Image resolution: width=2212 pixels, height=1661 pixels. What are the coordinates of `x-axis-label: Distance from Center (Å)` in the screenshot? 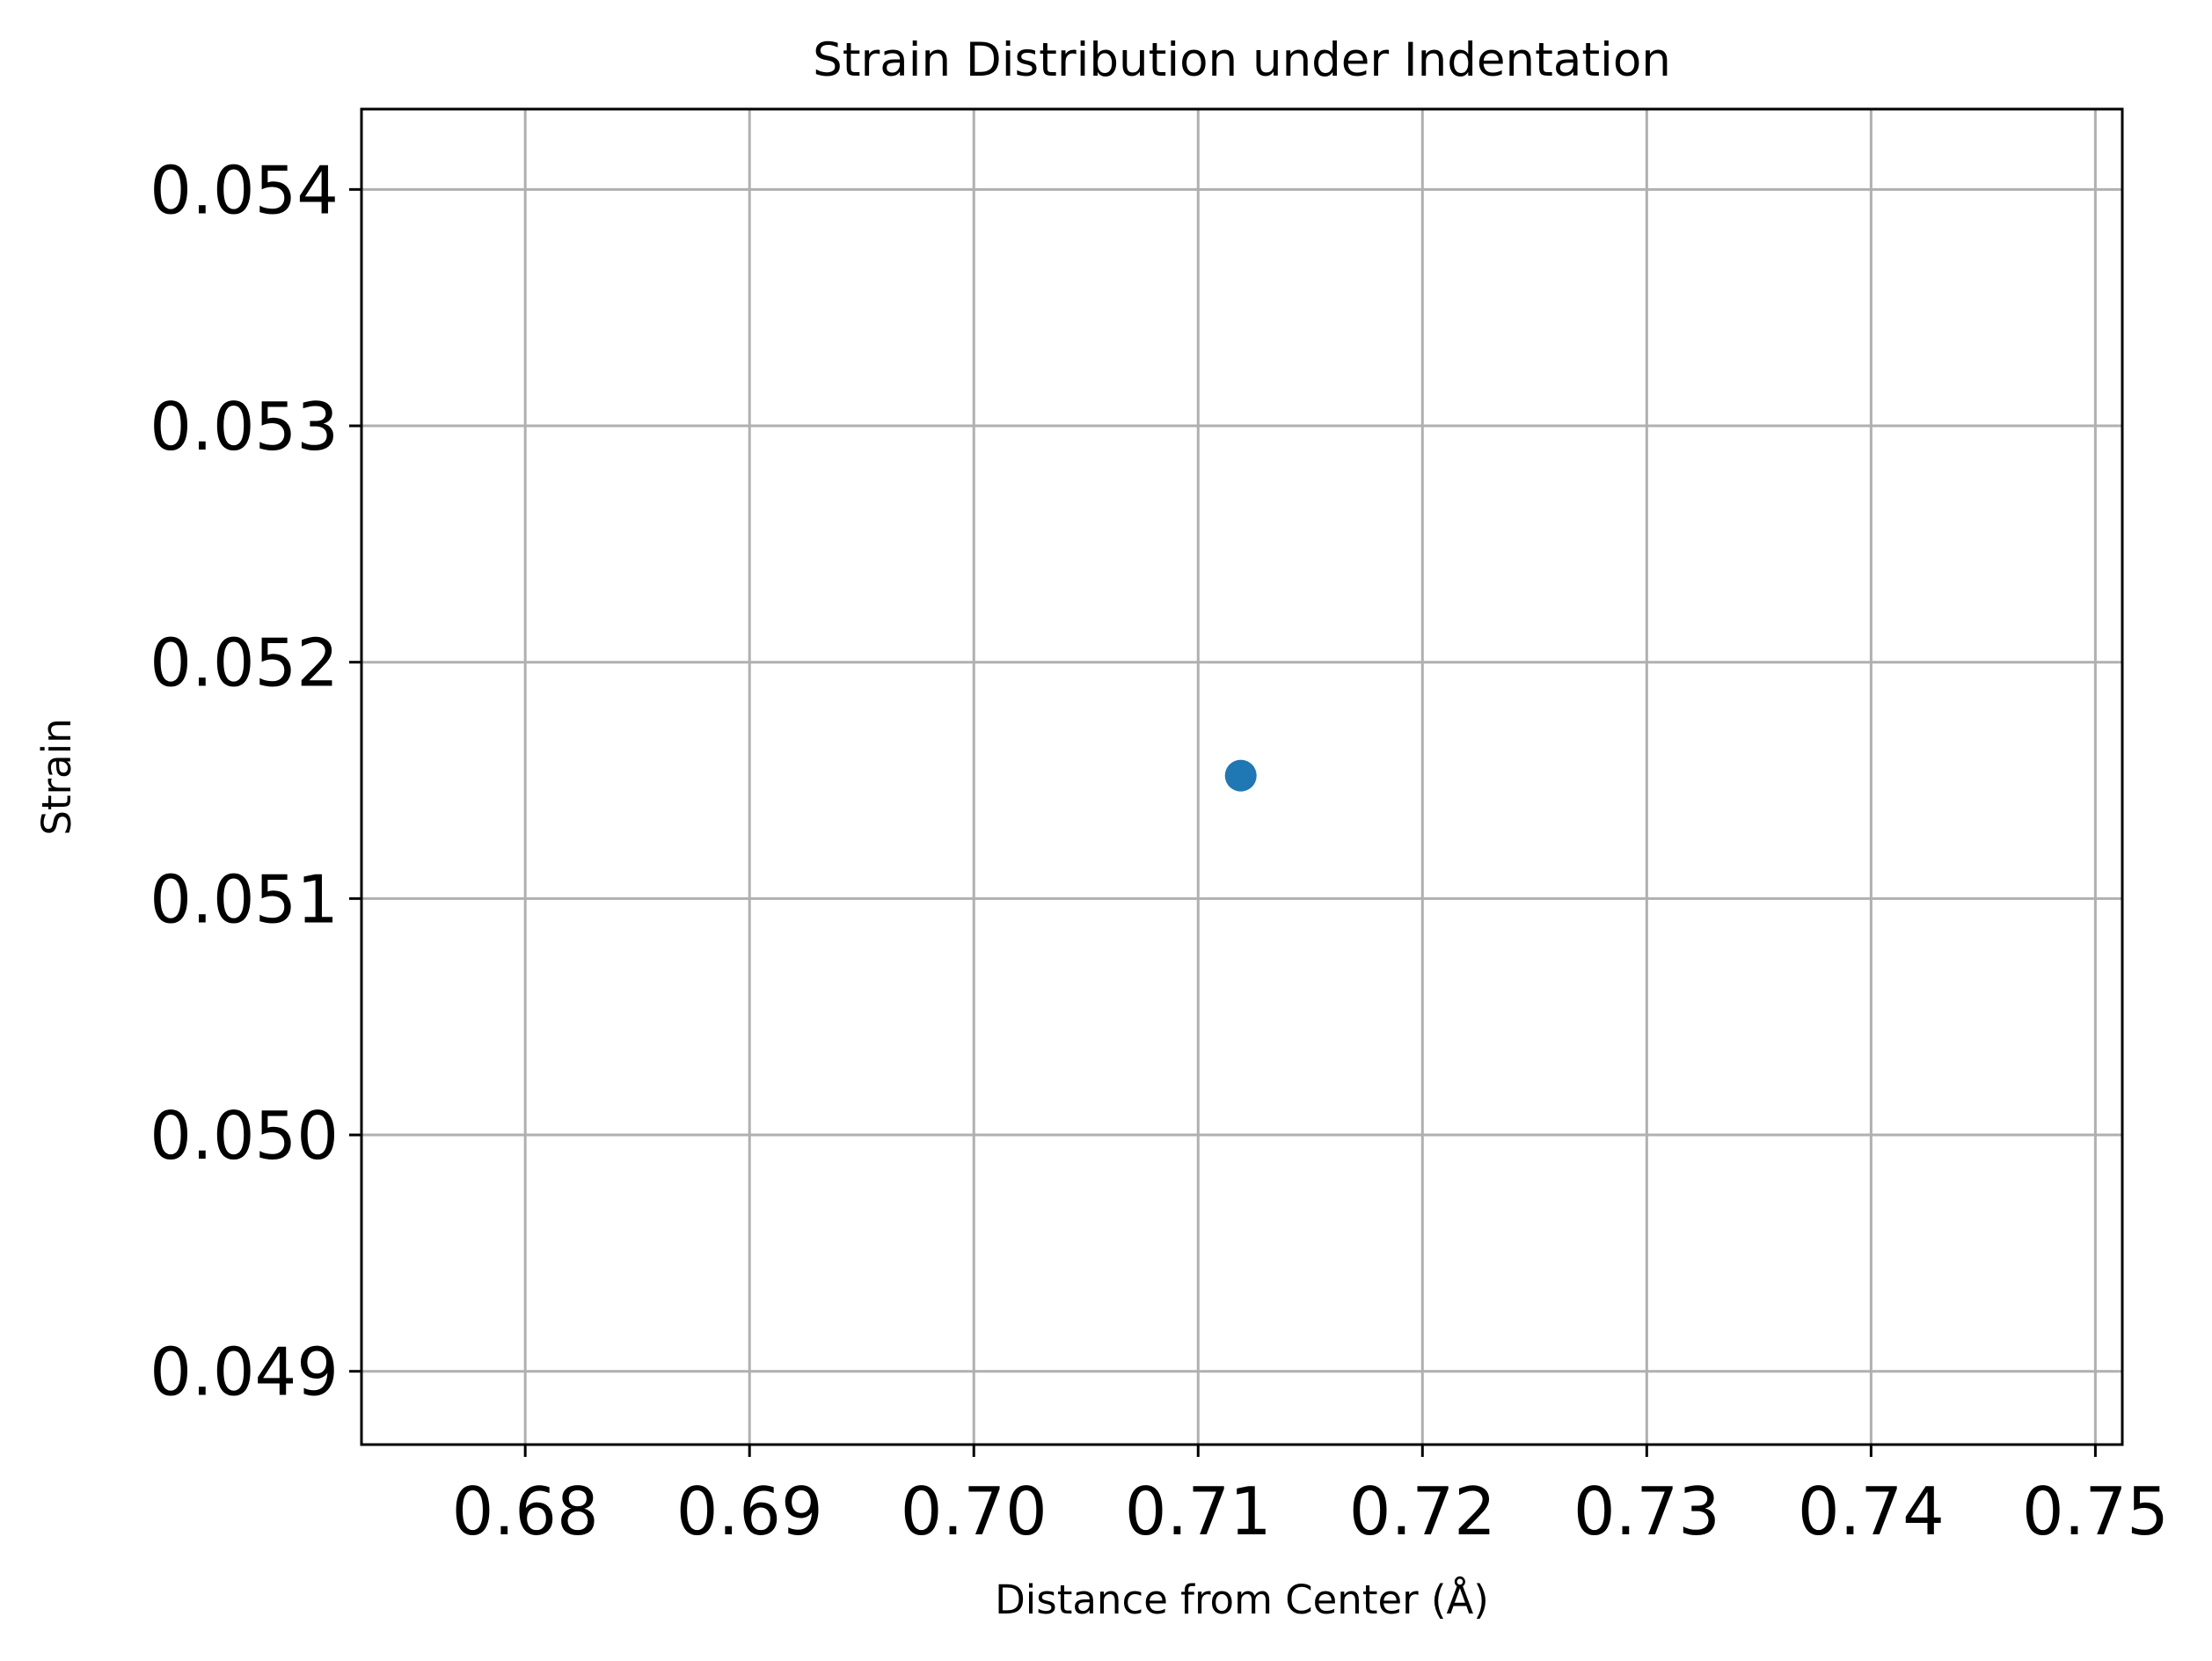 It's located at (1242, 1600).